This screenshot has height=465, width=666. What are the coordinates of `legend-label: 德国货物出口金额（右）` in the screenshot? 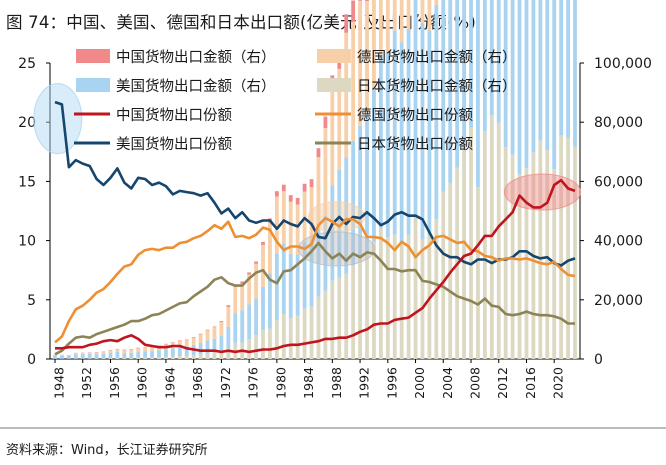 It's located at (437, 57).